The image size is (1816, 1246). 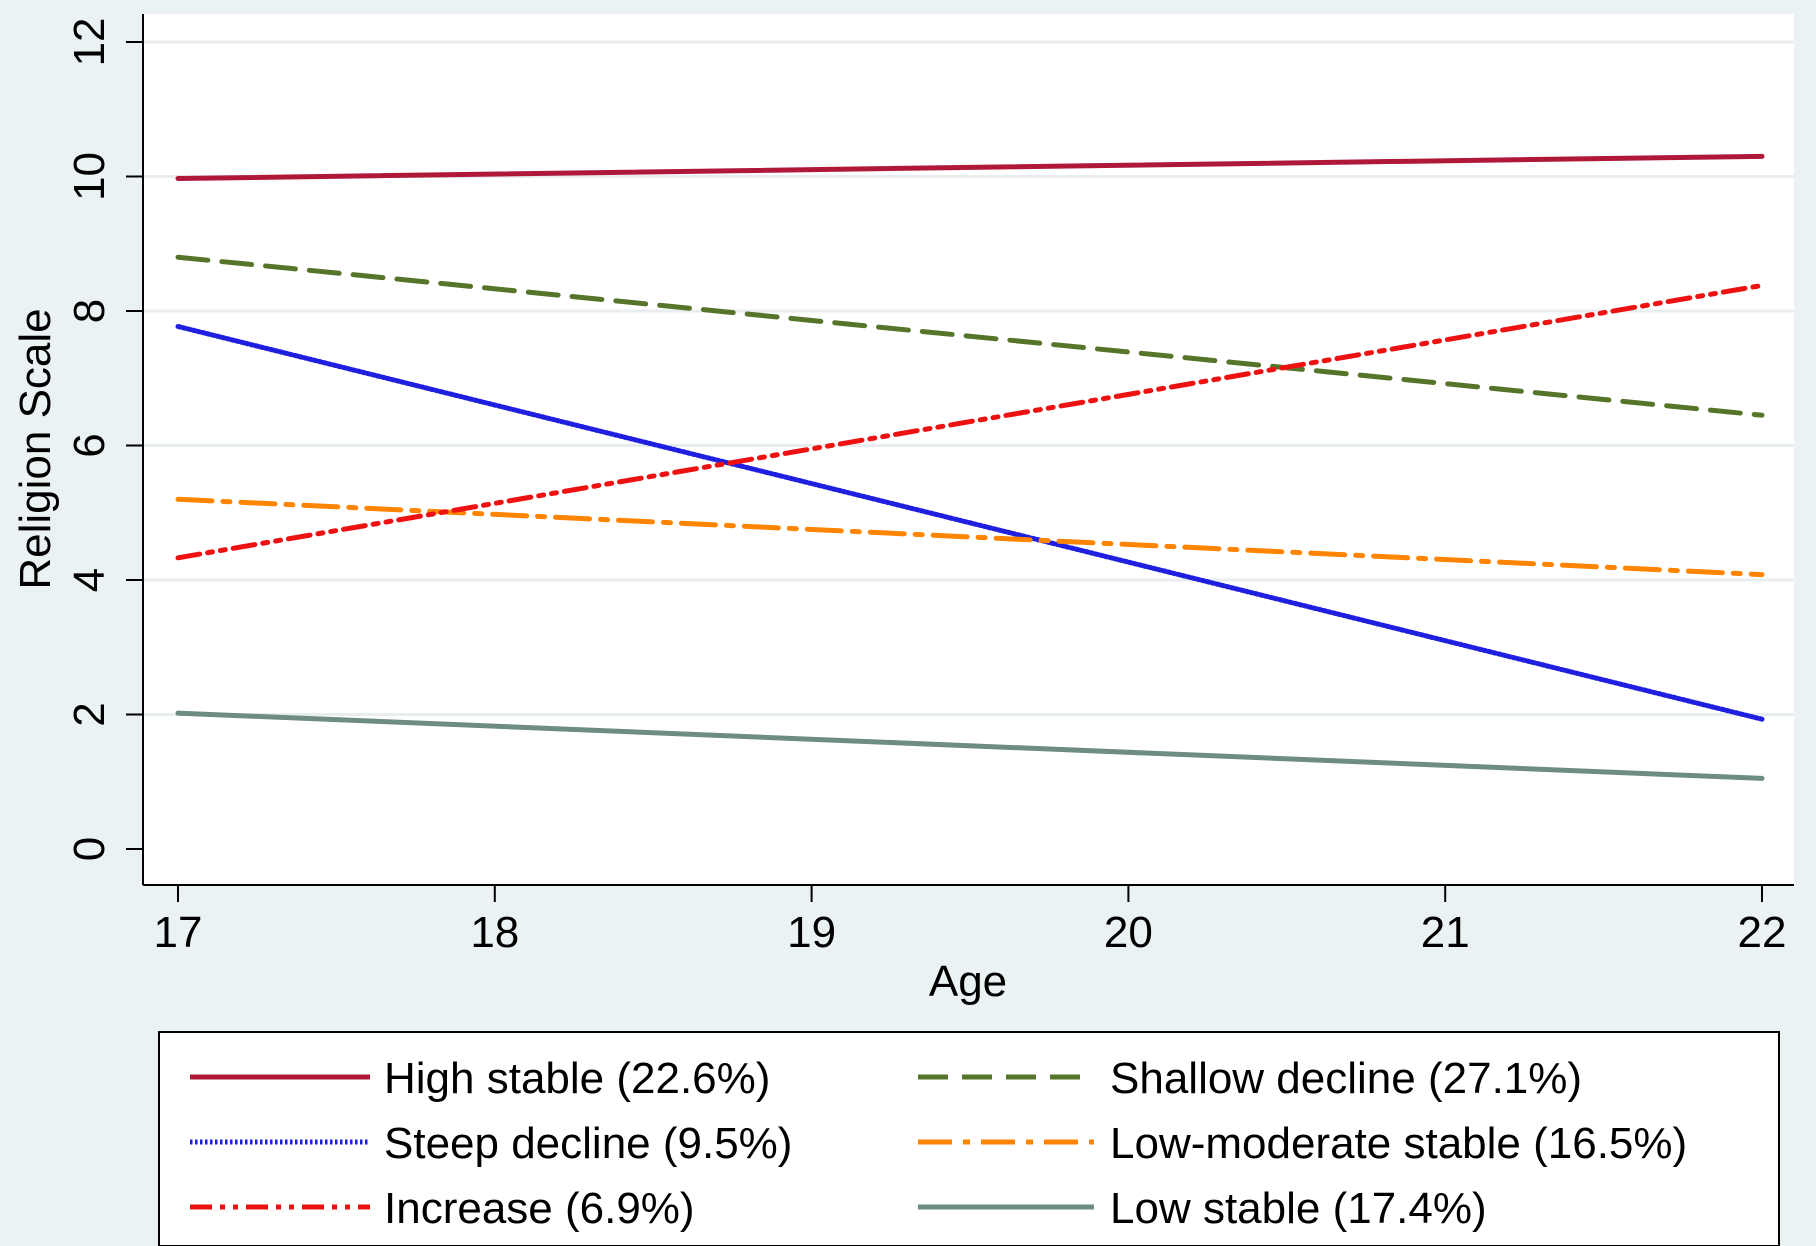 I want to click on y-tick-label: 2, so click(x=89, y=714).